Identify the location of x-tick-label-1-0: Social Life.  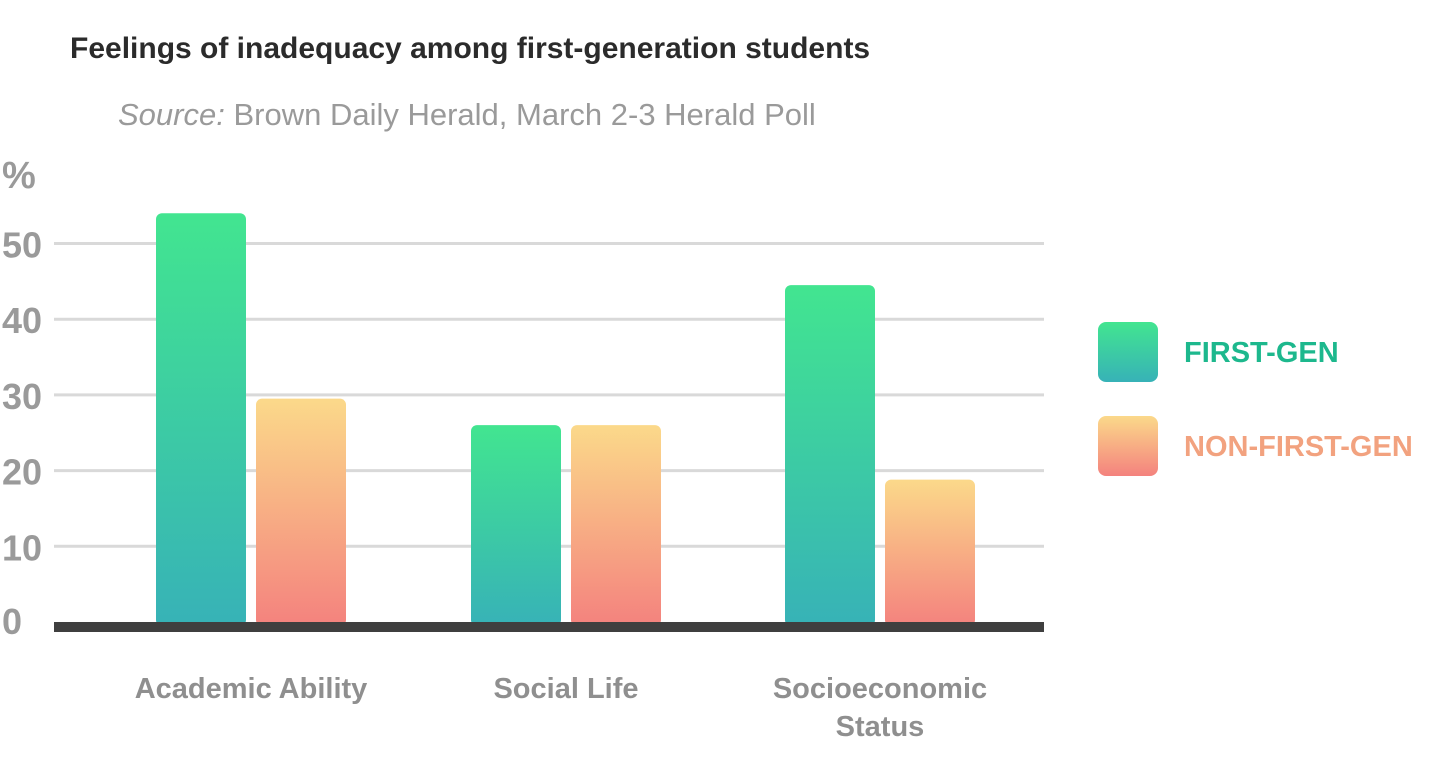
(565, 689).